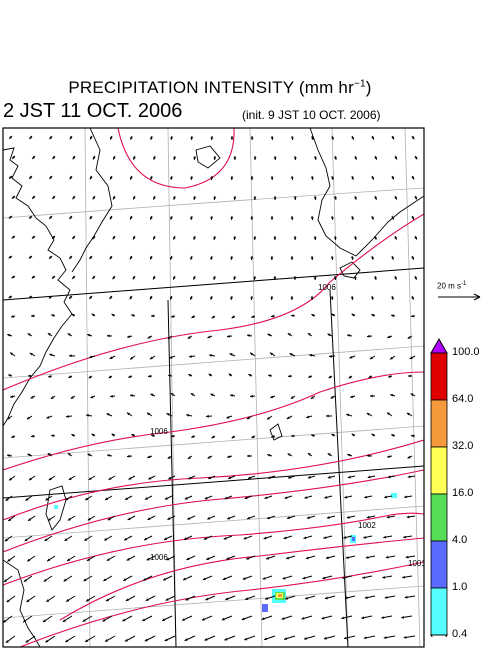 This screenshot has height=650, width=500. I want to click on isobar-1006-low, so click(241, 579).